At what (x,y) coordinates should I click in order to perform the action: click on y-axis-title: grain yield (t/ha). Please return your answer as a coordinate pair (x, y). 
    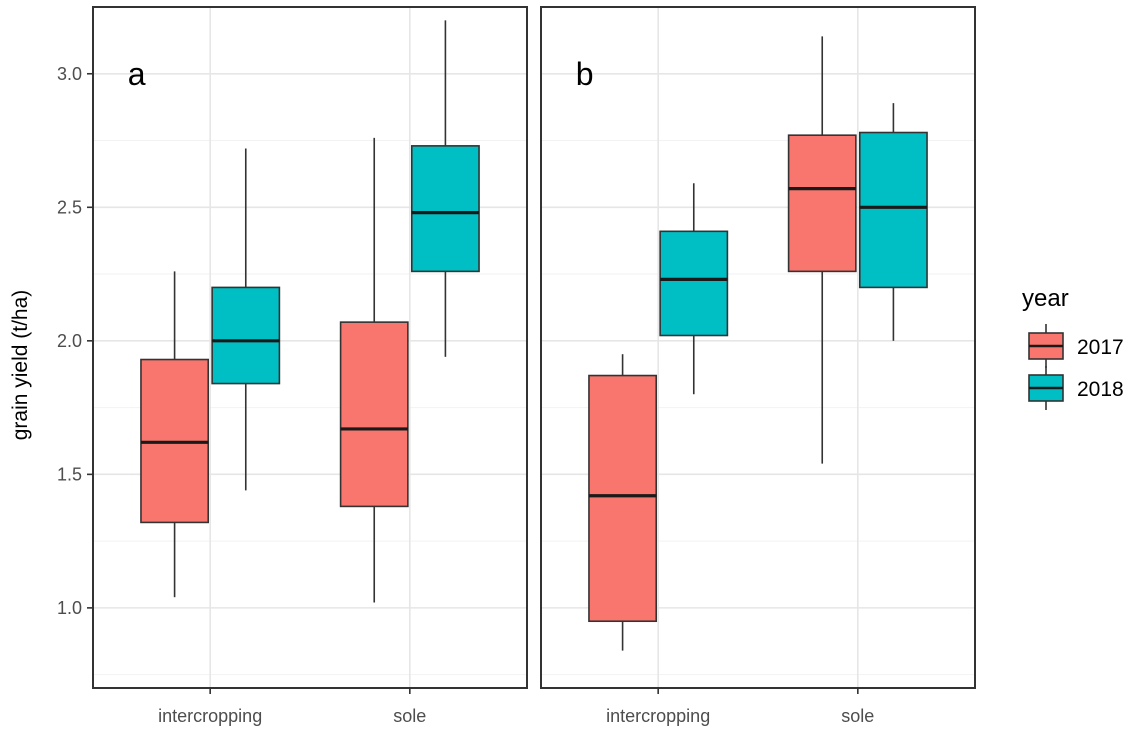
    Looking at the image, I should click on (20, 365).